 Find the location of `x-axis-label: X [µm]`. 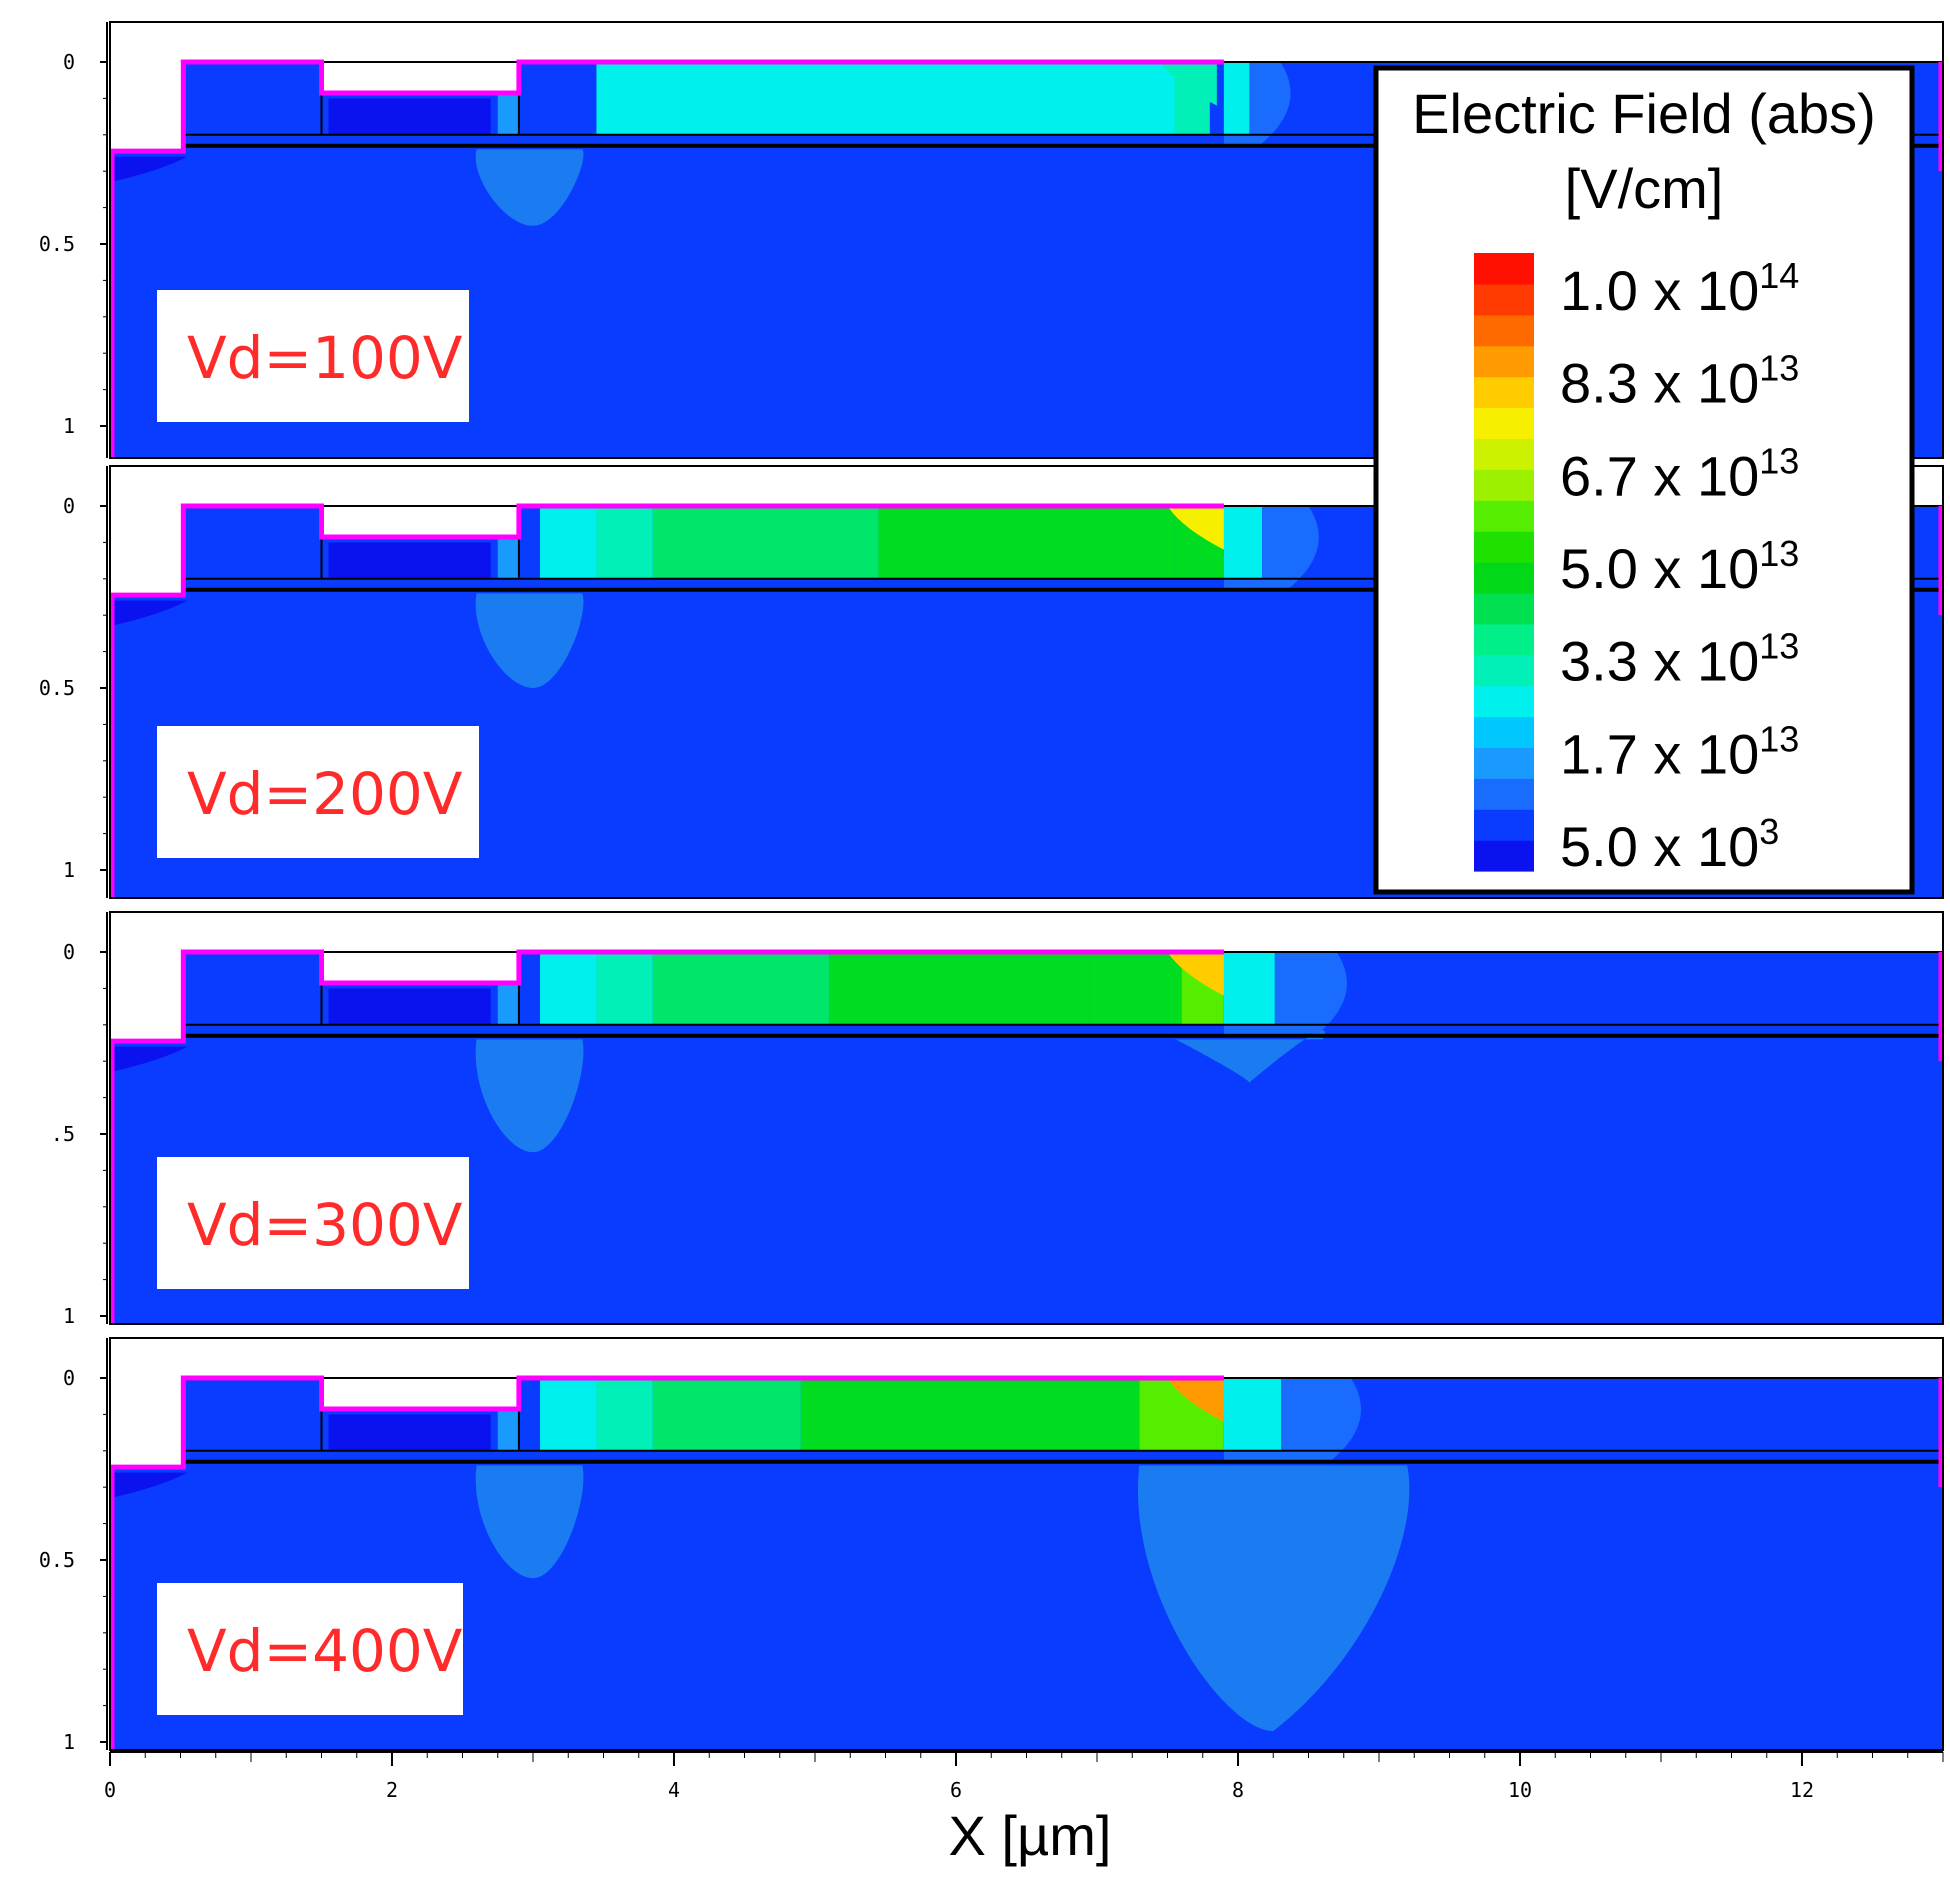

x-axis-label: X [µm] is located at coordinates (1030, 1835).